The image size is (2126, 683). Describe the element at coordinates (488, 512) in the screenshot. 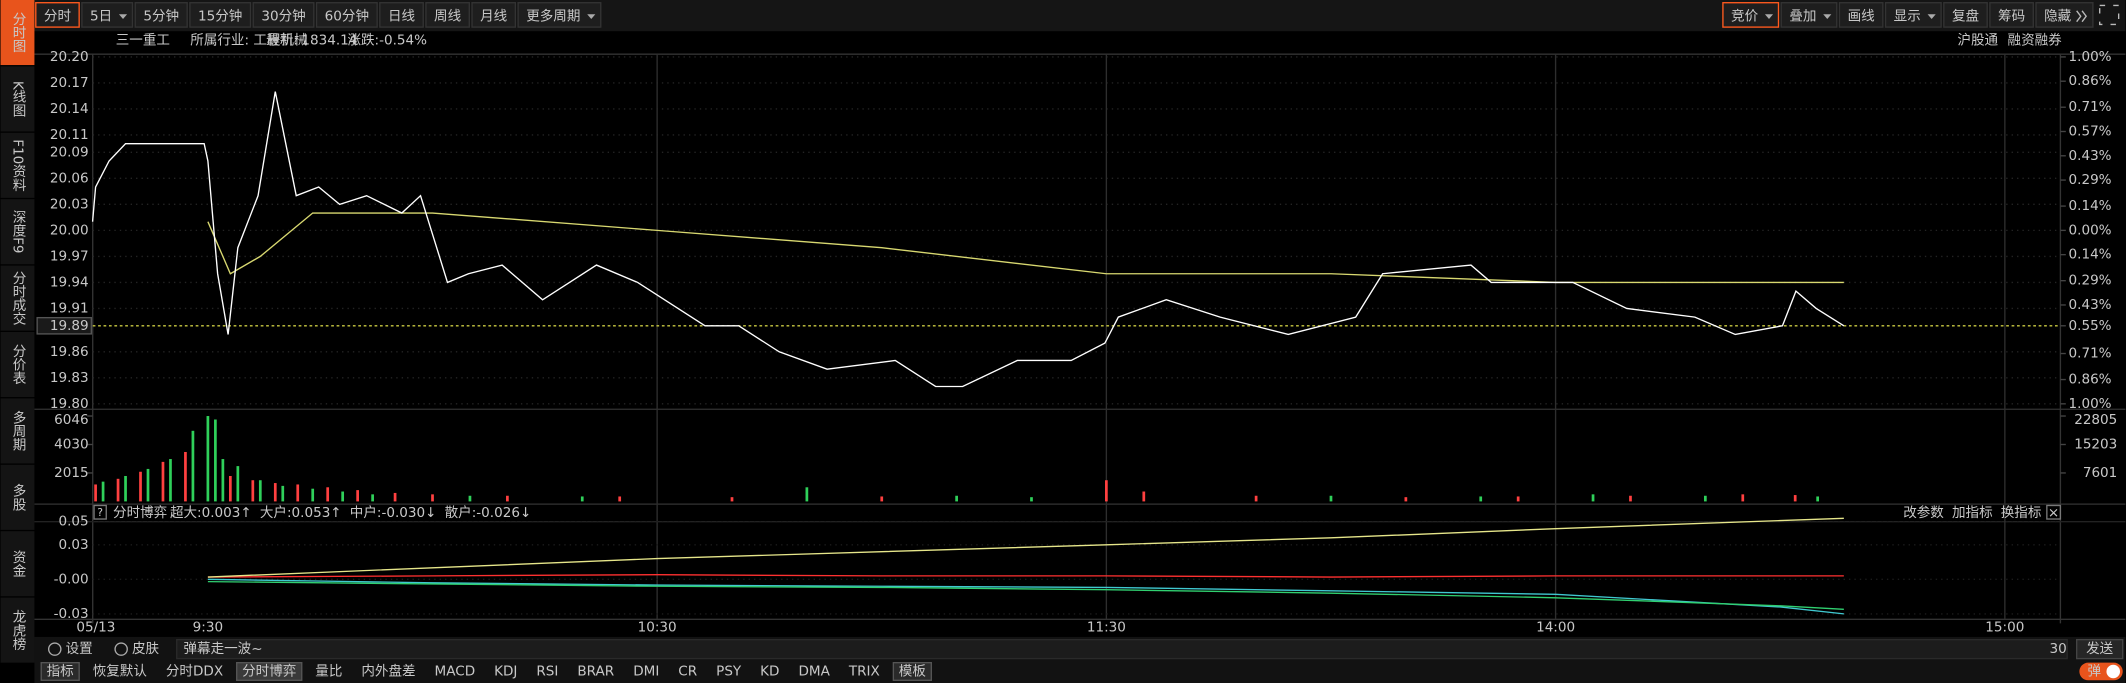

I see `indicator-legend: 散户:-0.026↓` at that location.